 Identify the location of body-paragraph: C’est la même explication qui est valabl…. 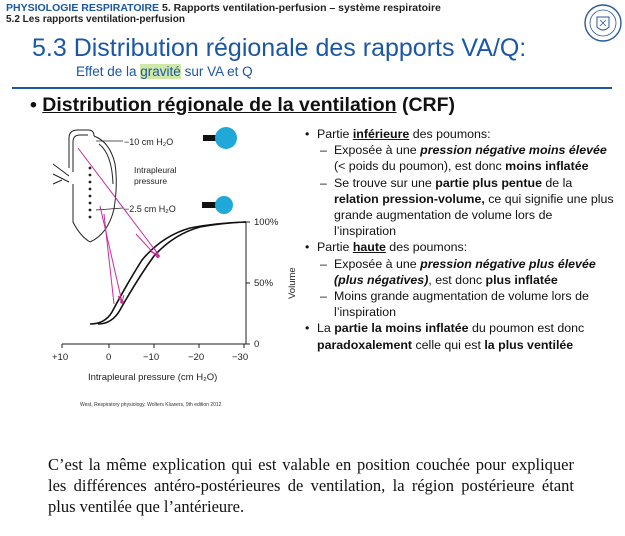
(311, 485).